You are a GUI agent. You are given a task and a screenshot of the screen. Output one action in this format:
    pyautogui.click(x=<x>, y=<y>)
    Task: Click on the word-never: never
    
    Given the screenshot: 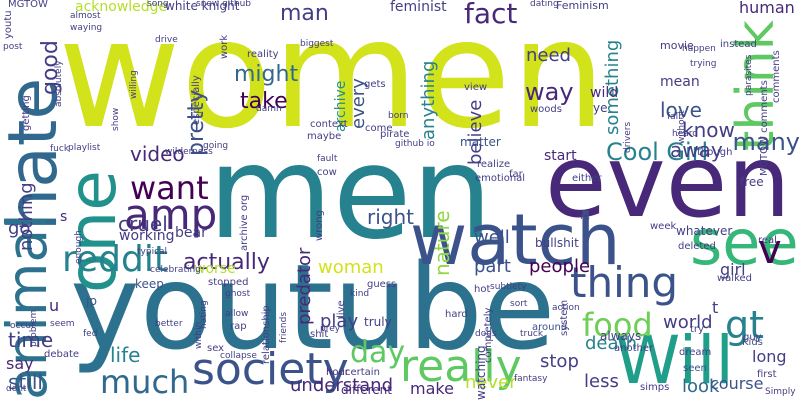 What is the action you would take?
    pyautogui.click(x=491, y=382)
    